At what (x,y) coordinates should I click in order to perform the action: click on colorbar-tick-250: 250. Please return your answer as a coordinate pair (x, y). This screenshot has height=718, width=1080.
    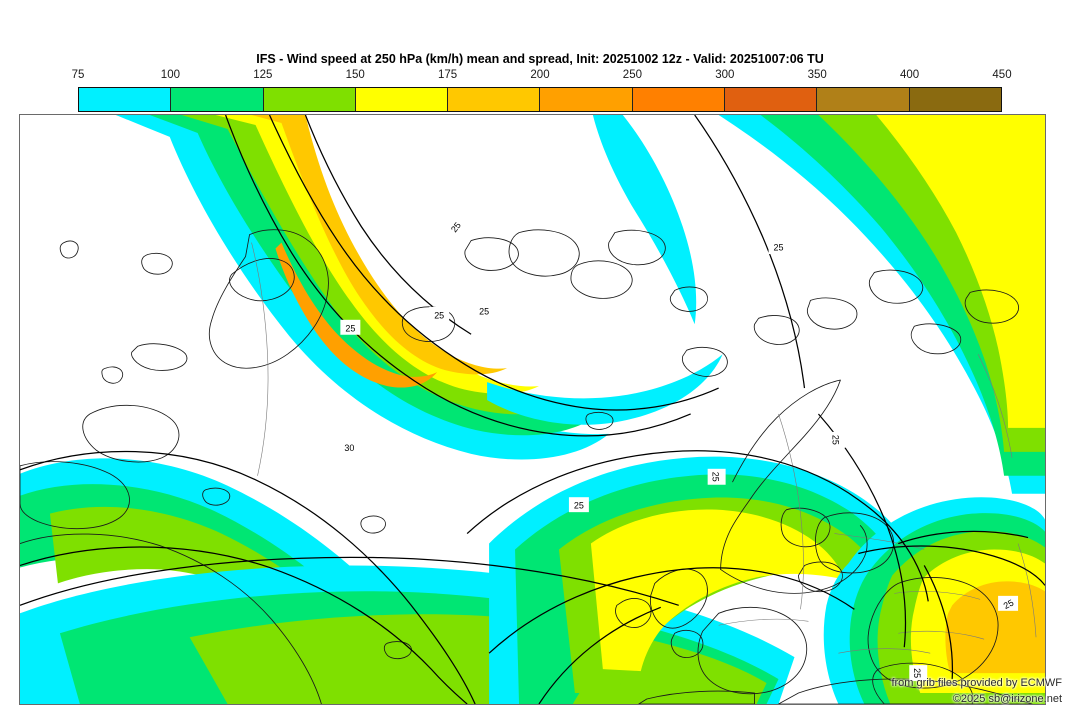
    Looking at the image, I should click on (632, 75).